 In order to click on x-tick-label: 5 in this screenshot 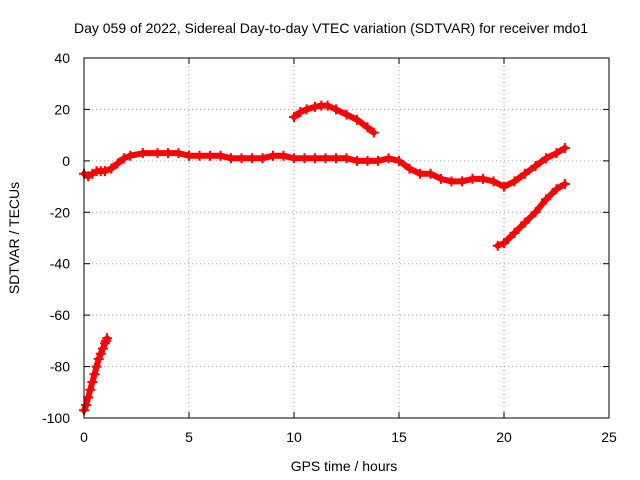, I will do `click(189, 437)`.